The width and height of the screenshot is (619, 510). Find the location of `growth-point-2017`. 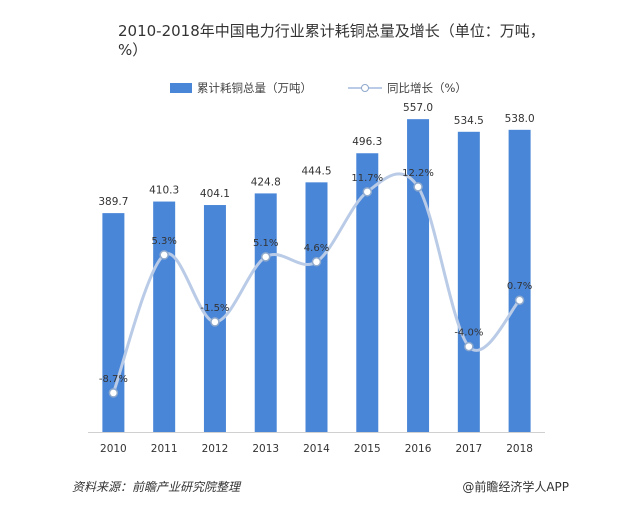

growth-point-2017 is located at coordinates (469, 346).